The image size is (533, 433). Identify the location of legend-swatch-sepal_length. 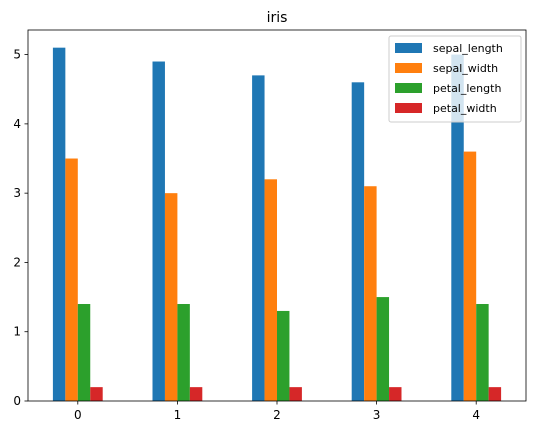
(408, 48).